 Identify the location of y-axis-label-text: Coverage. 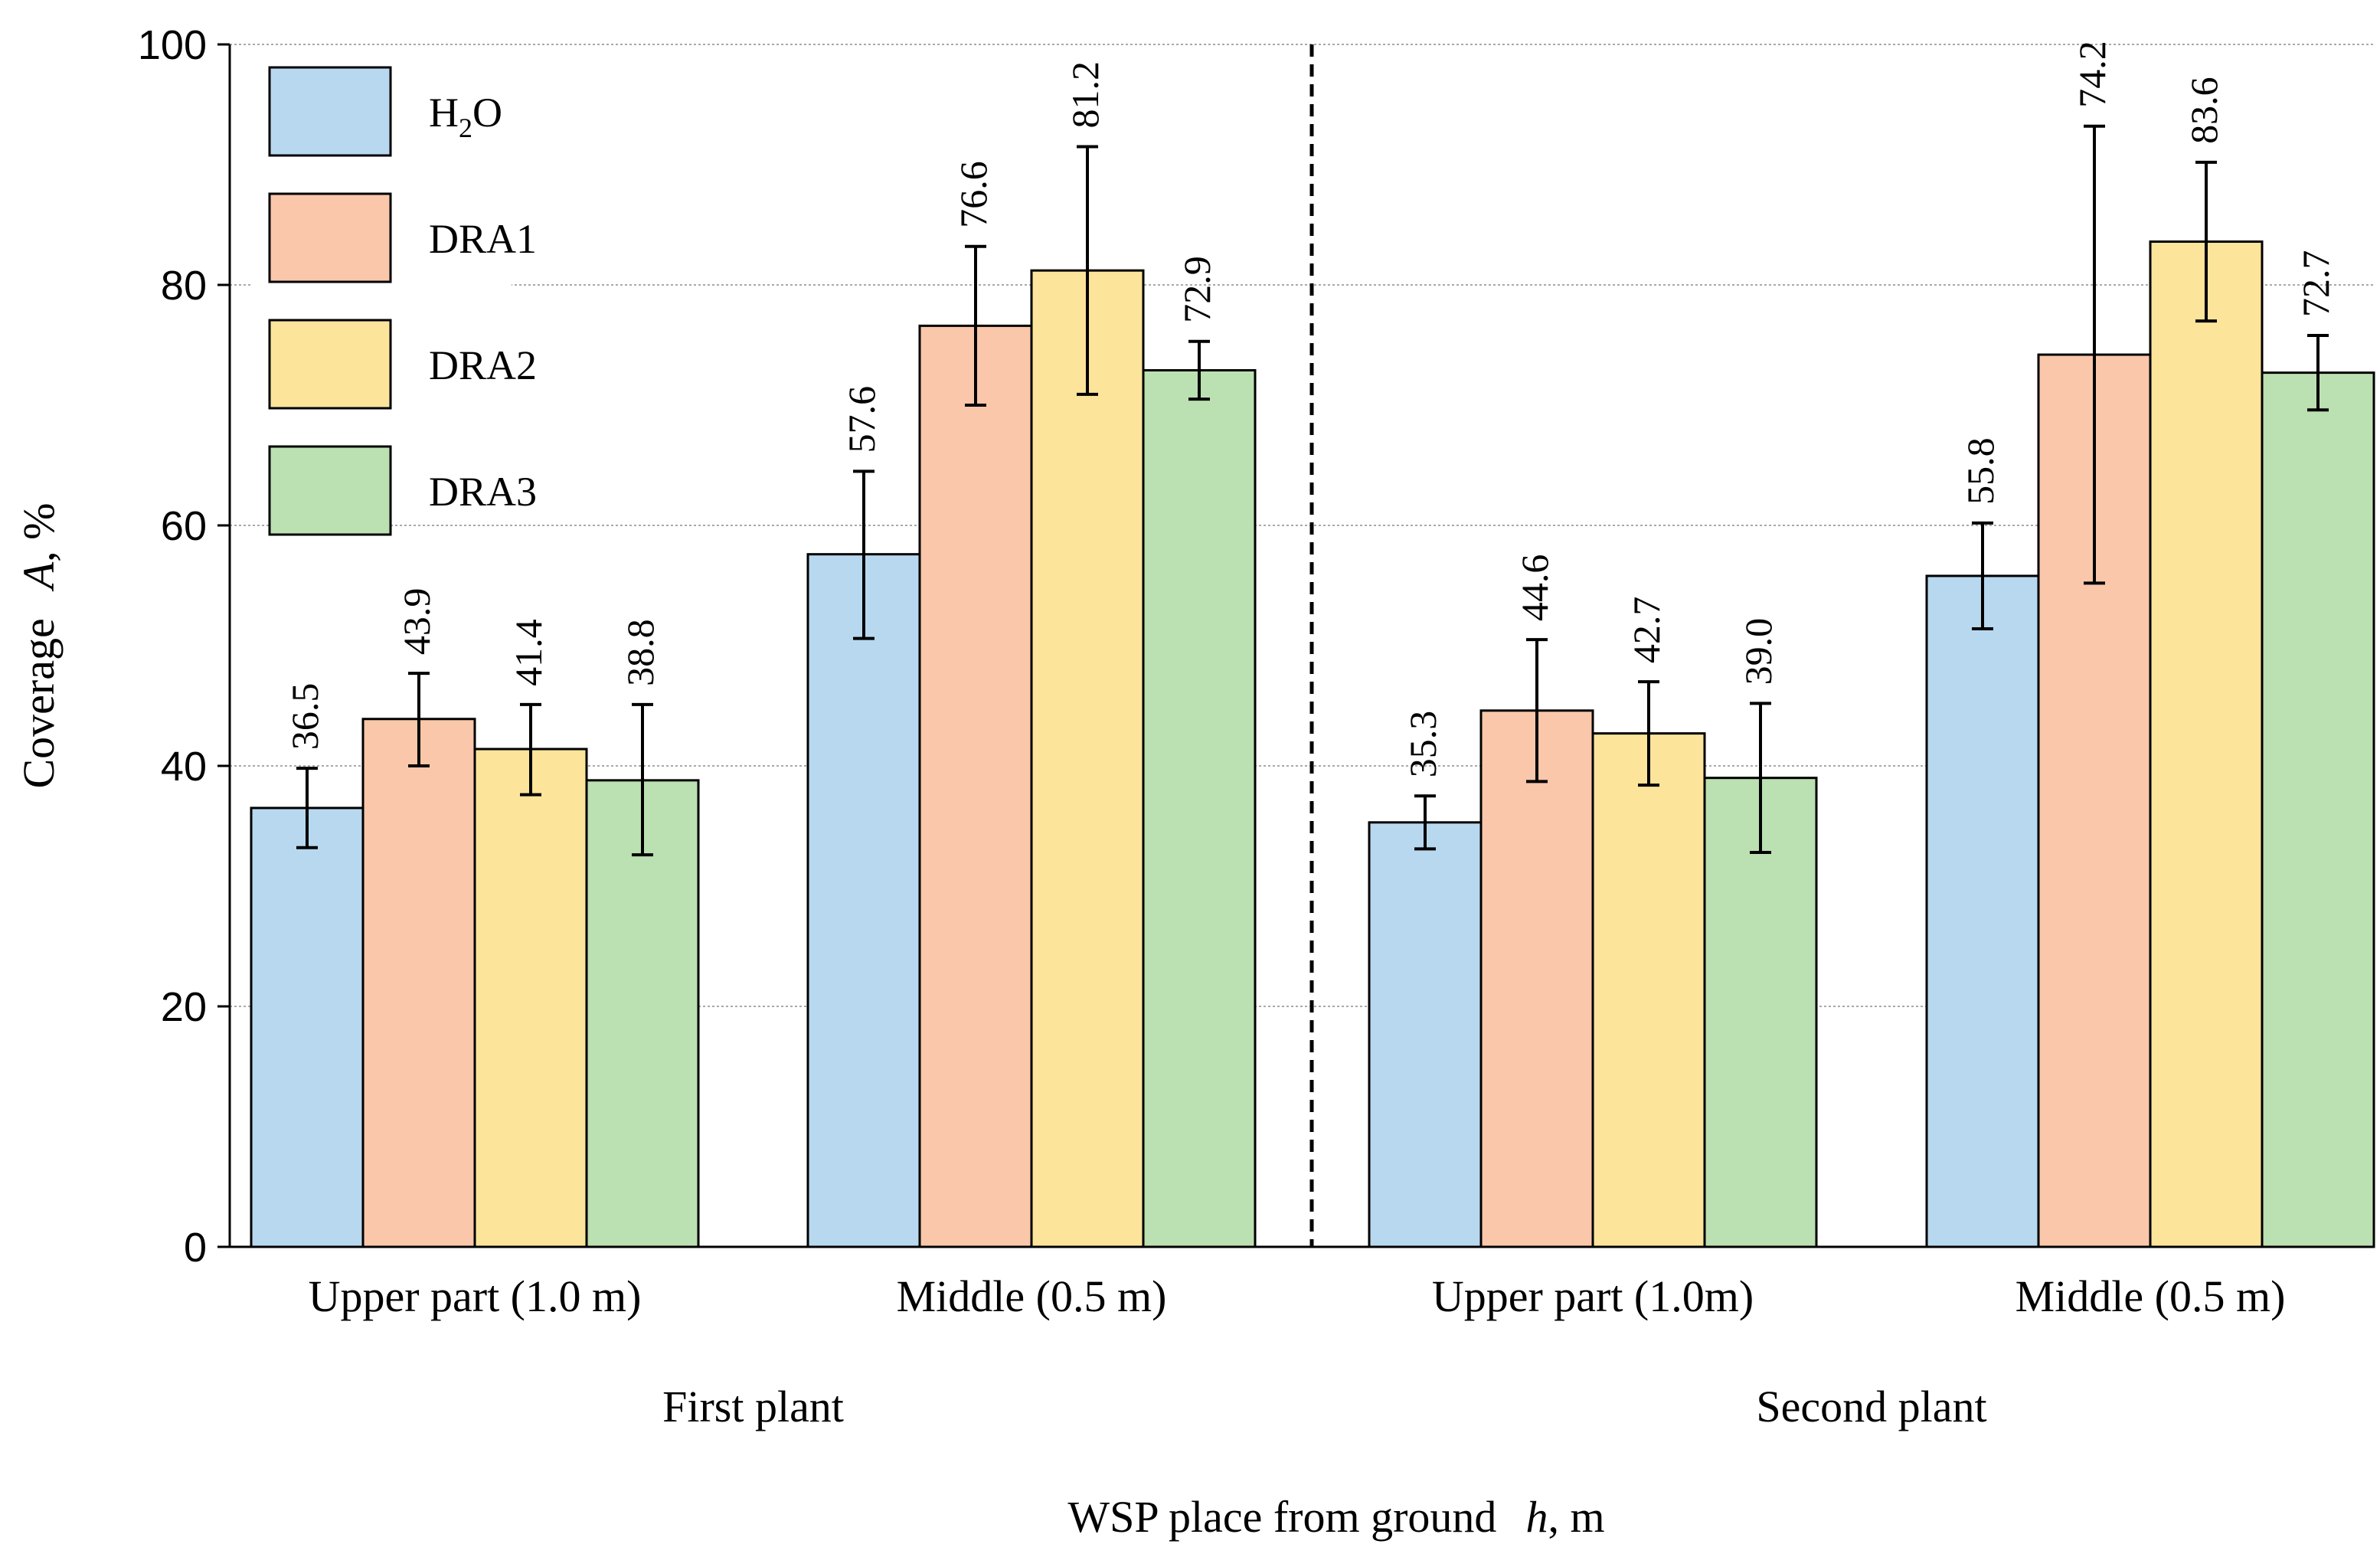
(39, 703).